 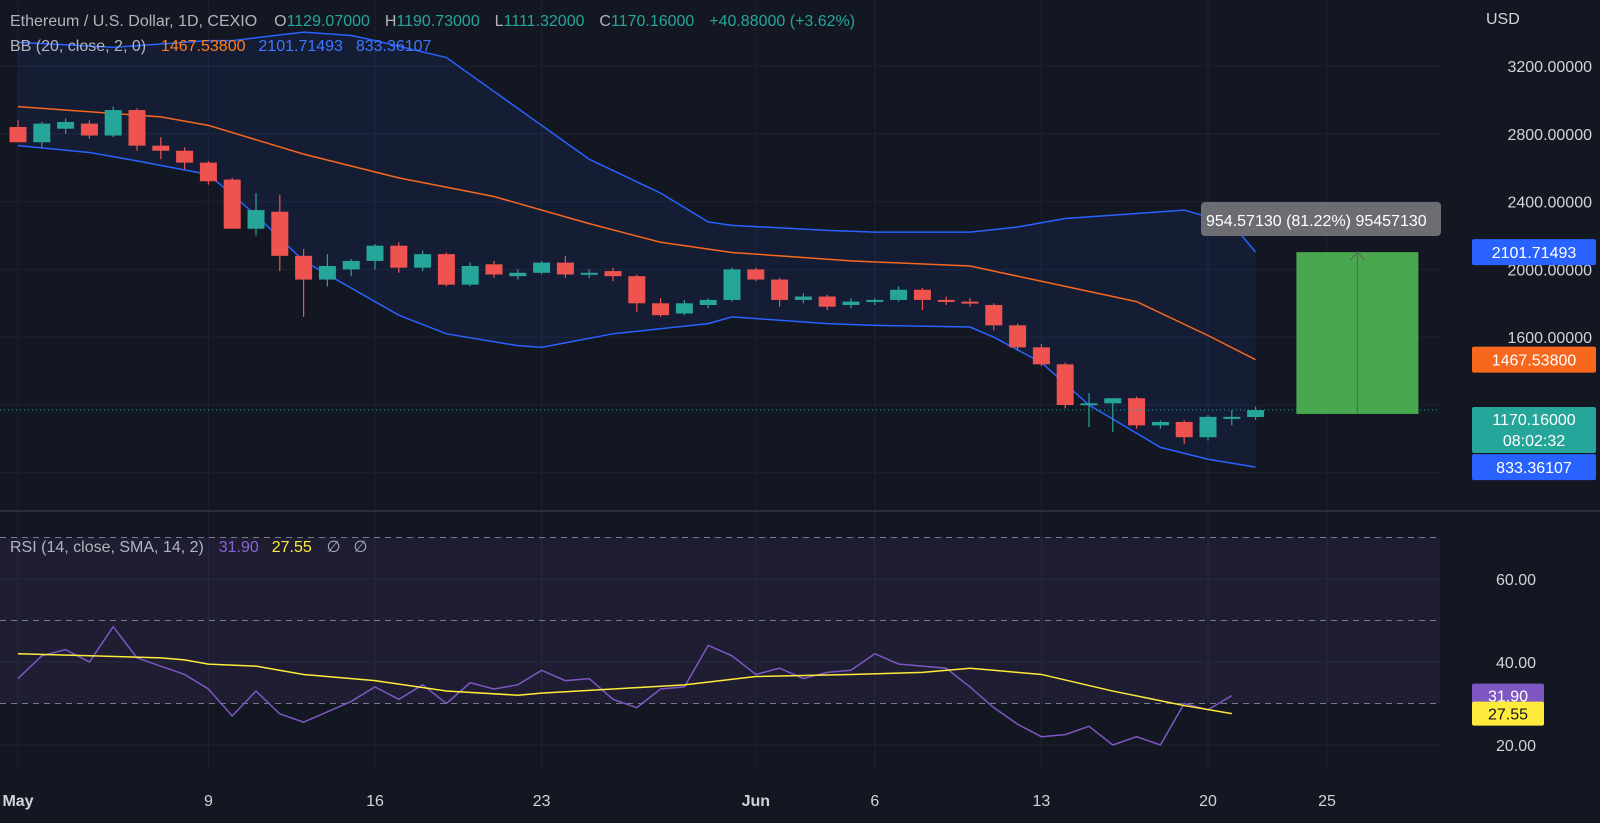 What do you see at coordinates (1327, 801) in the screenshot?
I see `time-tick-label: 25` at bounding box center [1327, 801].